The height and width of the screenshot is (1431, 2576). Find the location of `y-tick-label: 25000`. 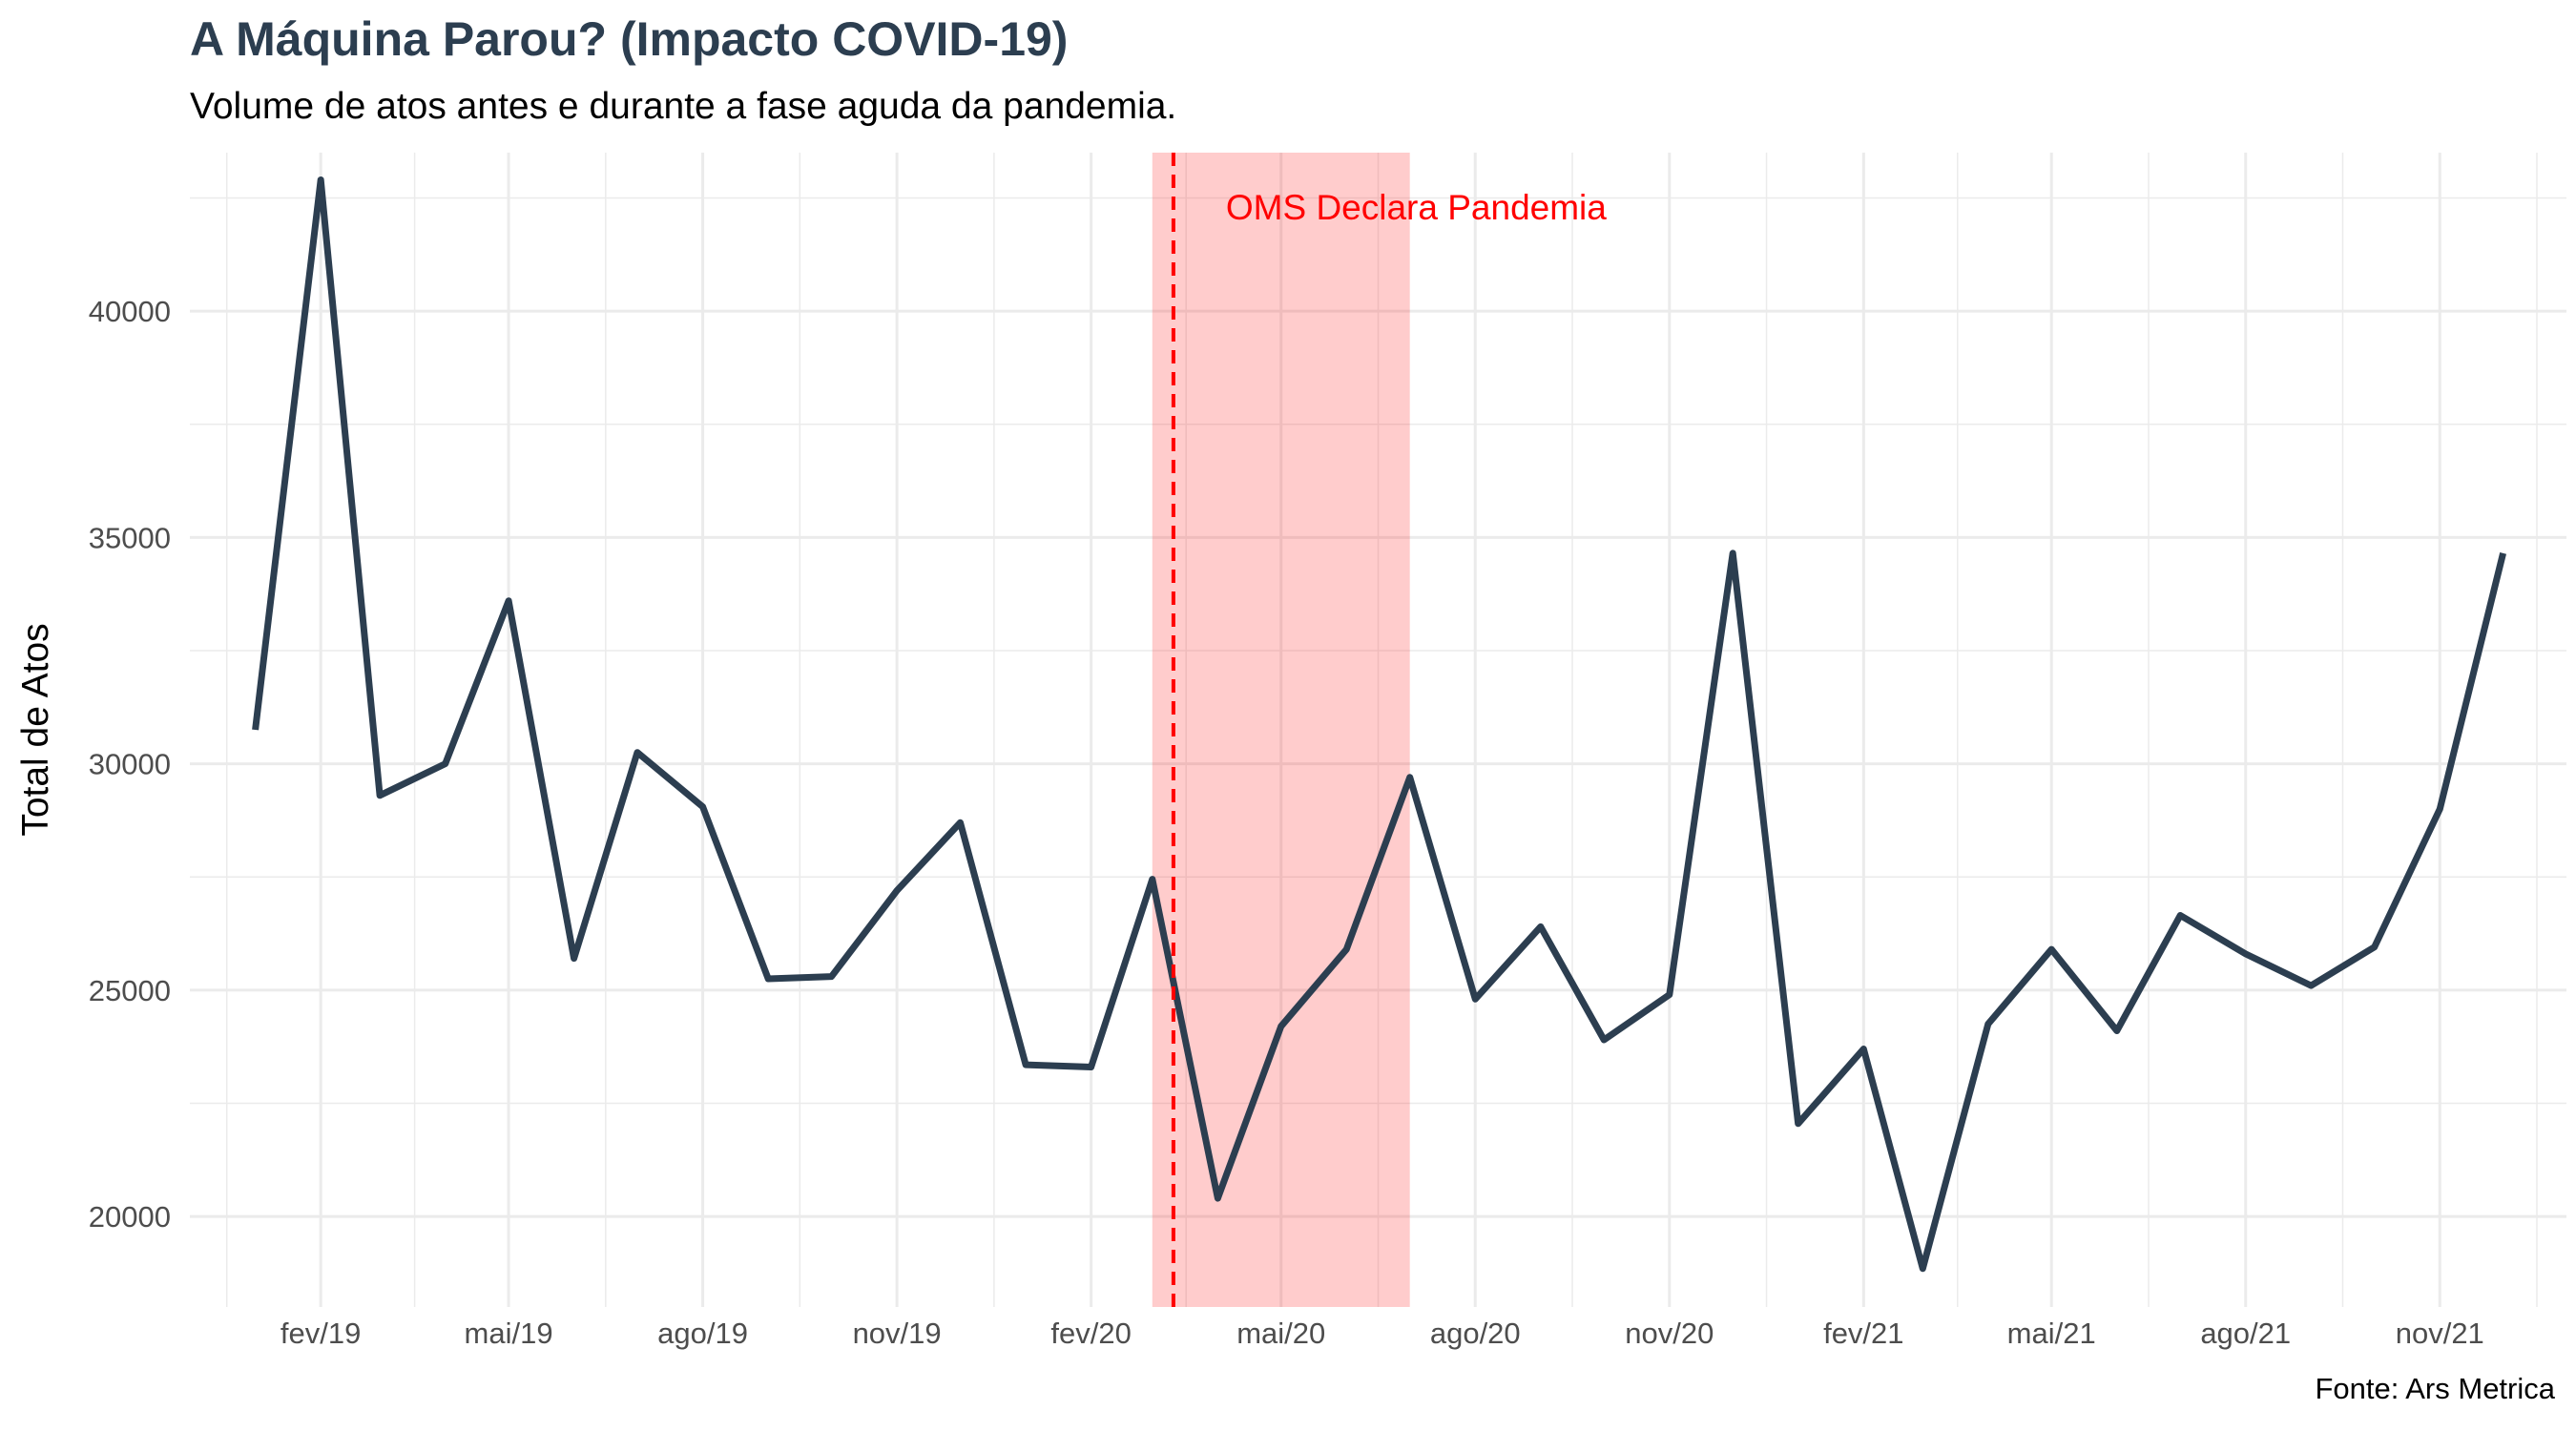

y-tick-label: 25000 is located at coordinates (130, 990).